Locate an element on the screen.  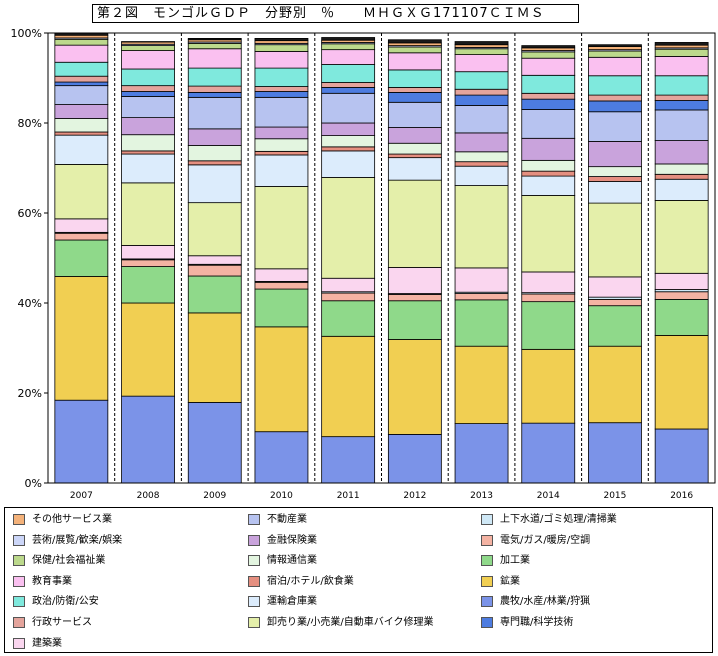
legend-label: 不動産業 is located at coordinates (287, 519).